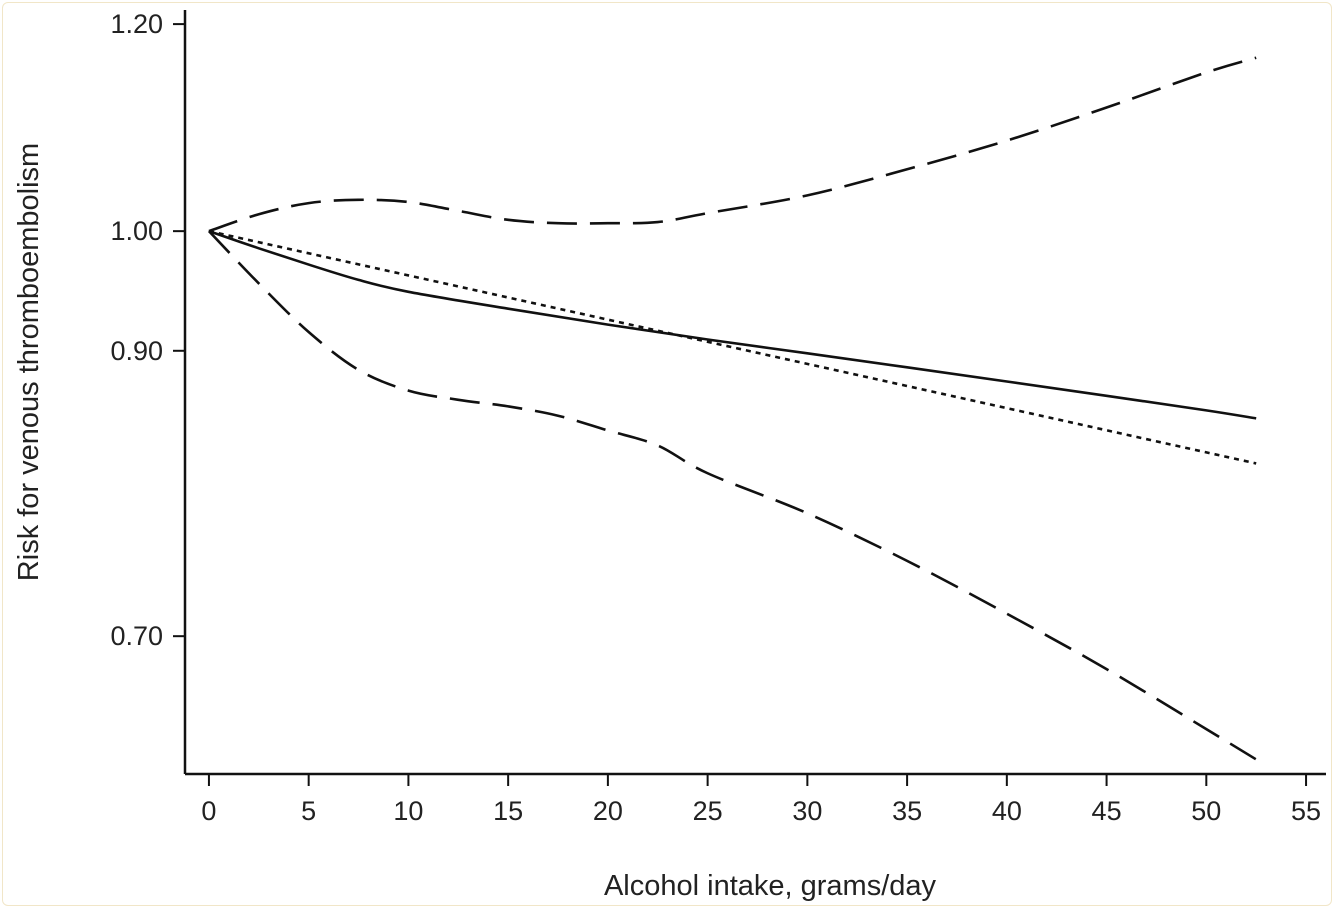  What do you see at coordinates (608, 811) in the screenshot?
I see `x-tick-label: 20` at bounding box center [608, 811].